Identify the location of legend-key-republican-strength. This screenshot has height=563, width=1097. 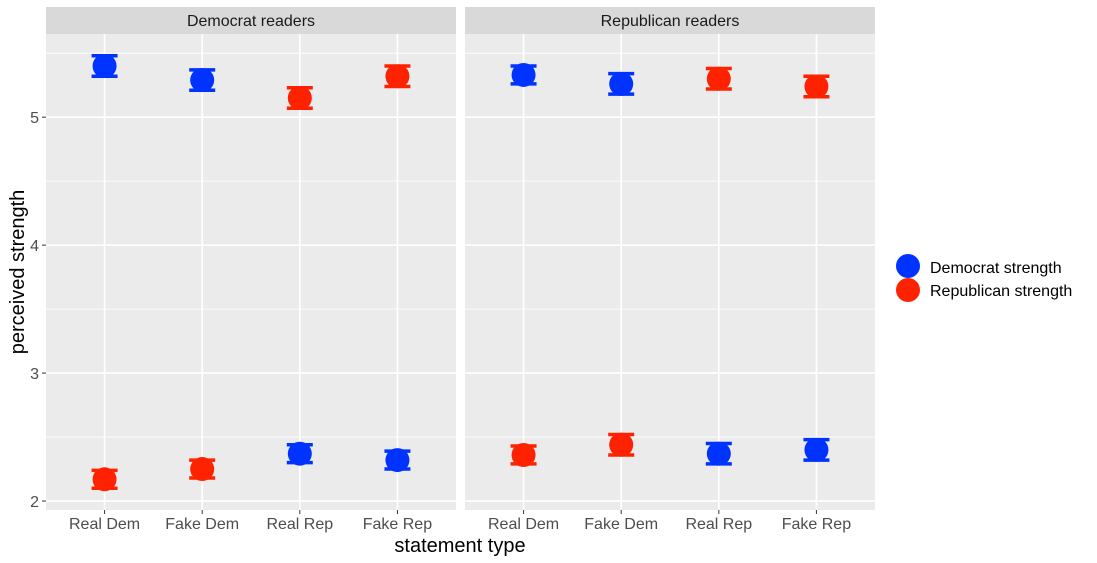
(908, 290).